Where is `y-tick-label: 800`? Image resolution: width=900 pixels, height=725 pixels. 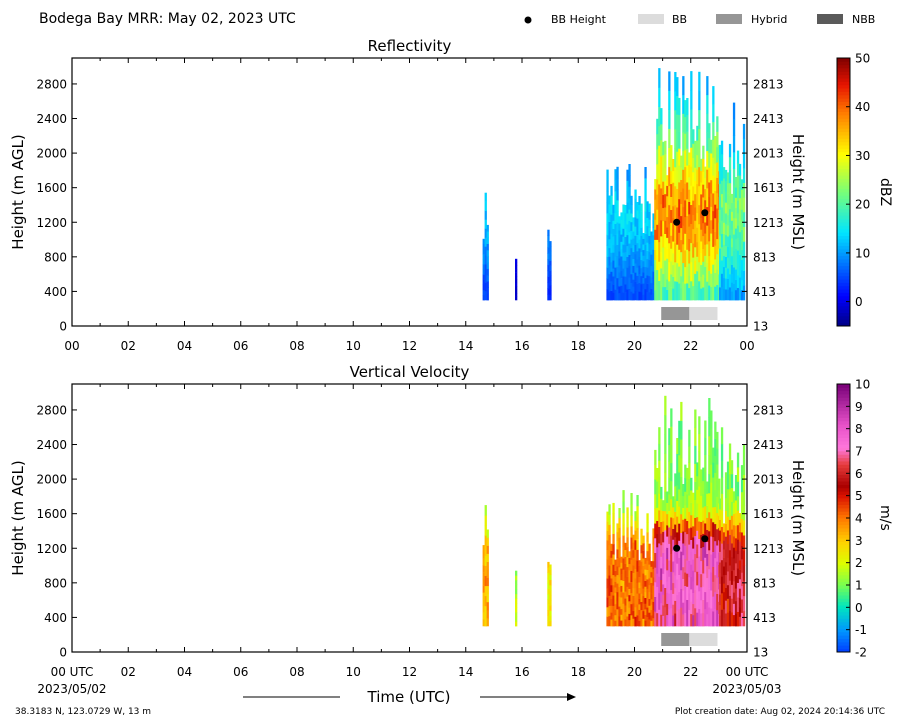
y-tick-label: 800 is located at coordinates (55, 583).